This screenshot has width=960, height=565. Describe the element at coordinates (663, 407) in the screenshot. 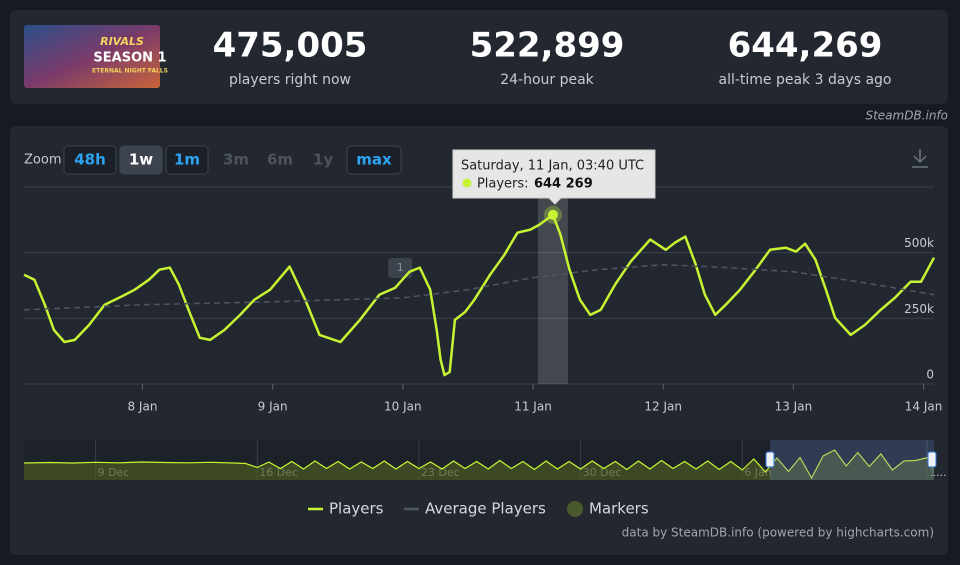

I see `x-tick-label: 12 Jan` at that location.